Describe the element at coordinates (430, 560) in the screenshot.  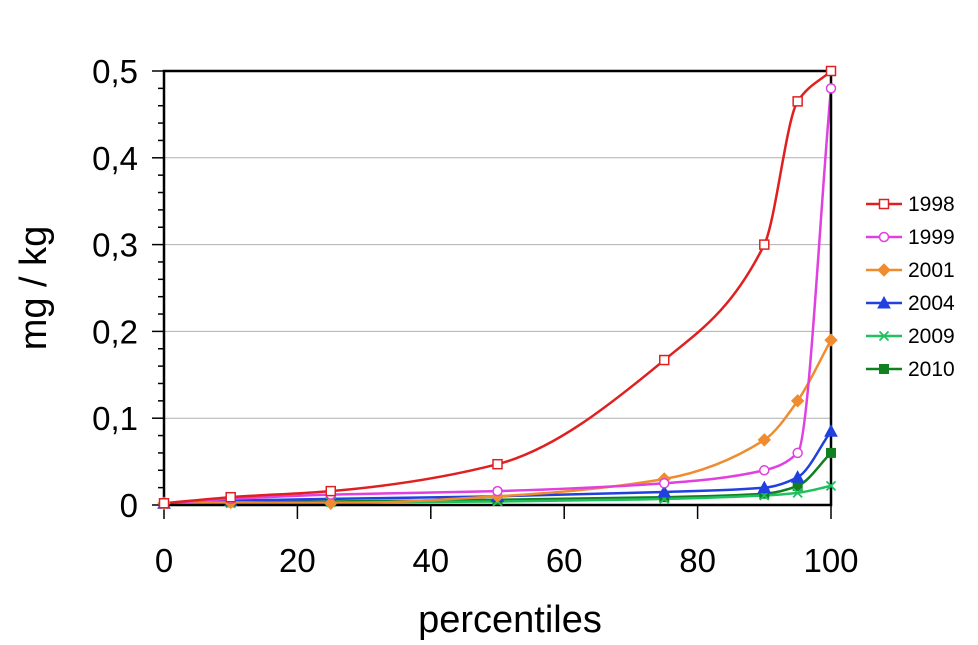
I see `x-tick-label: 40` at that location.